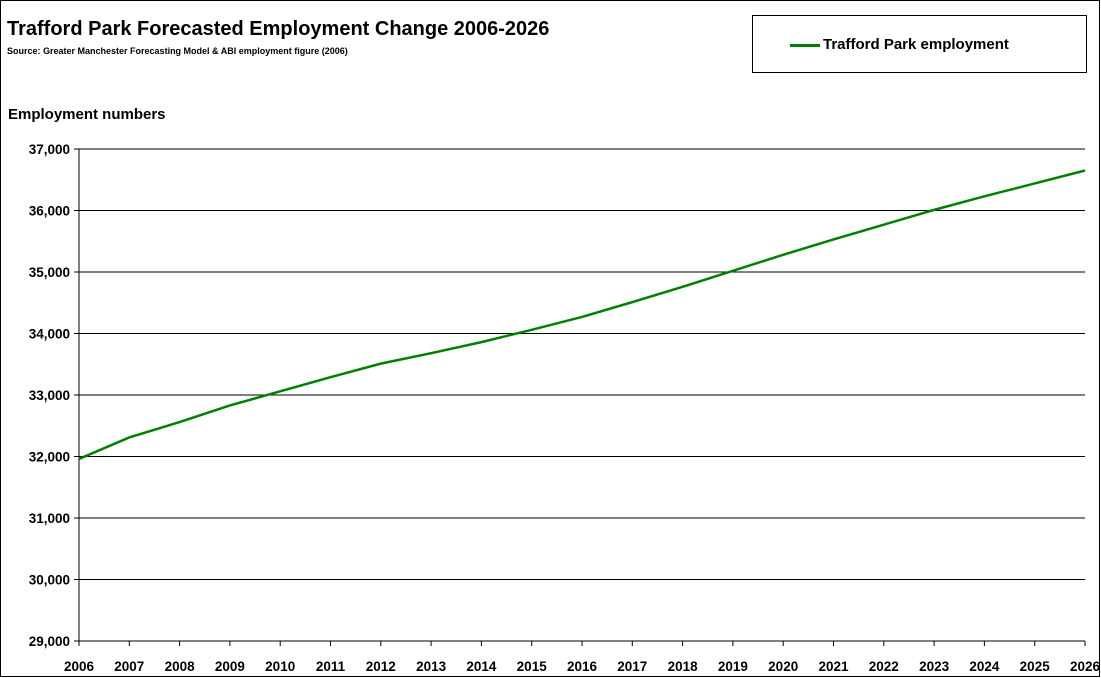  I want to click on y-tick-label: 32,000, so click(49, 457).